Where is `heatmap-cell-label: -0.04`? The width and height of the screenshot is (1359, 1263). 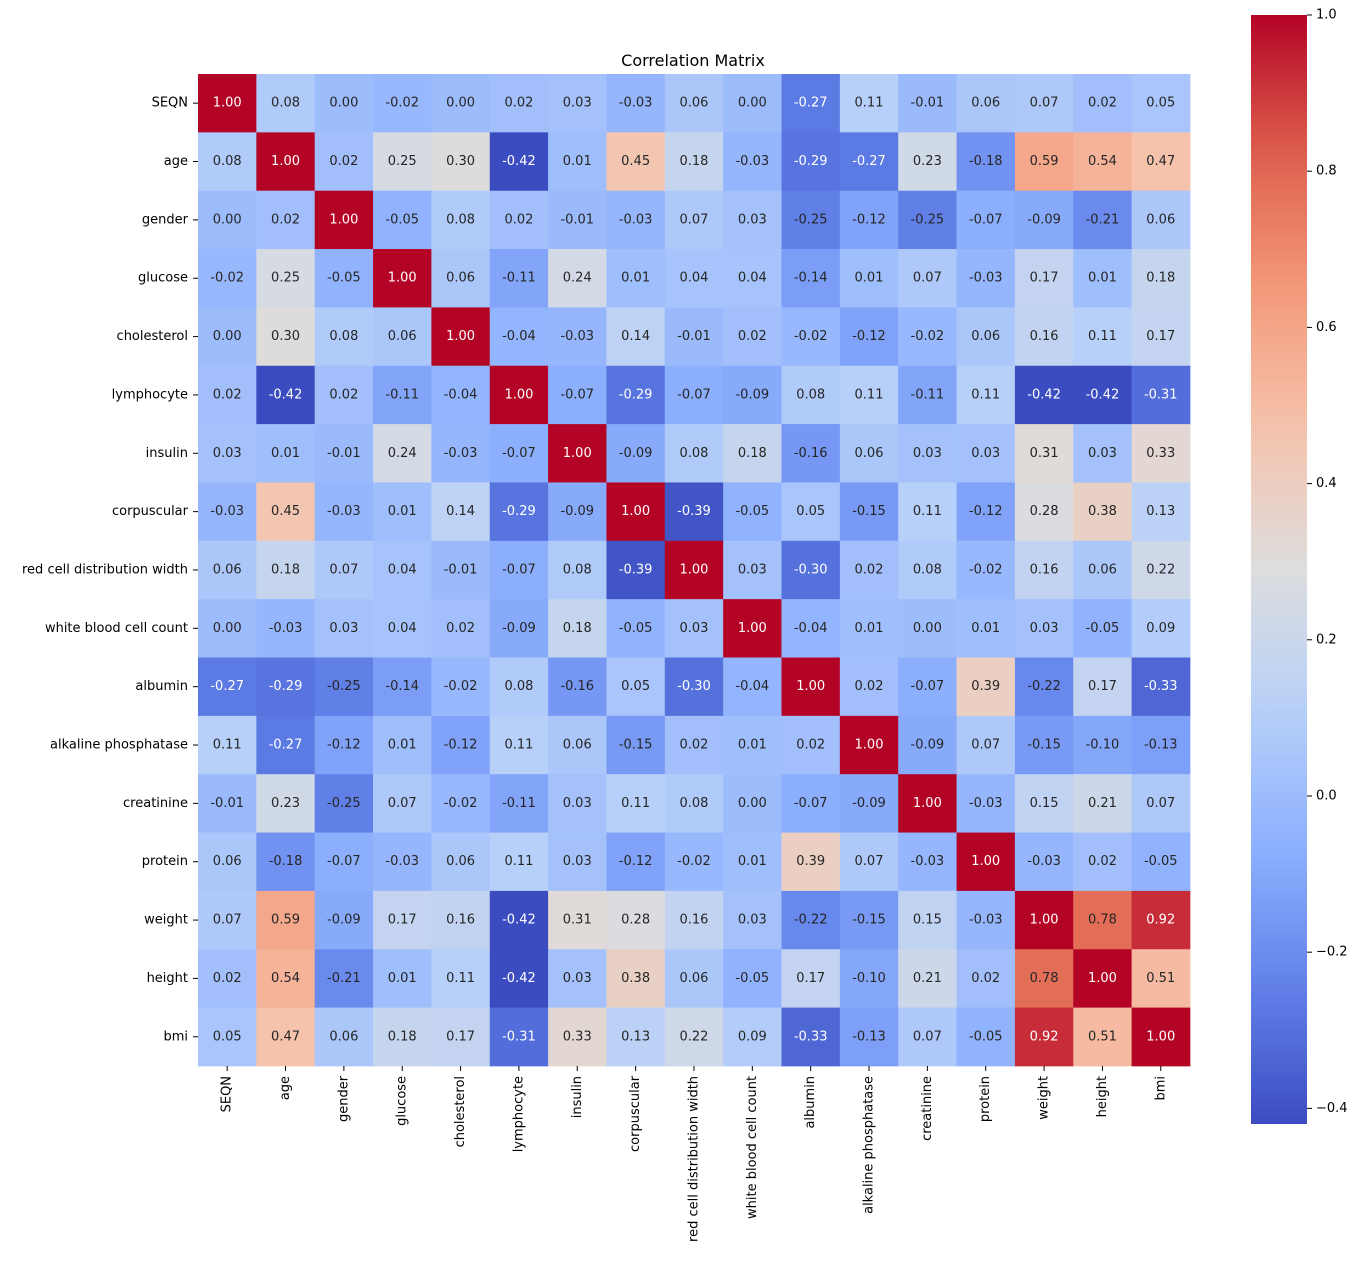
heatmap-cell-label: -0.04 is located at coordinates (519, 336).